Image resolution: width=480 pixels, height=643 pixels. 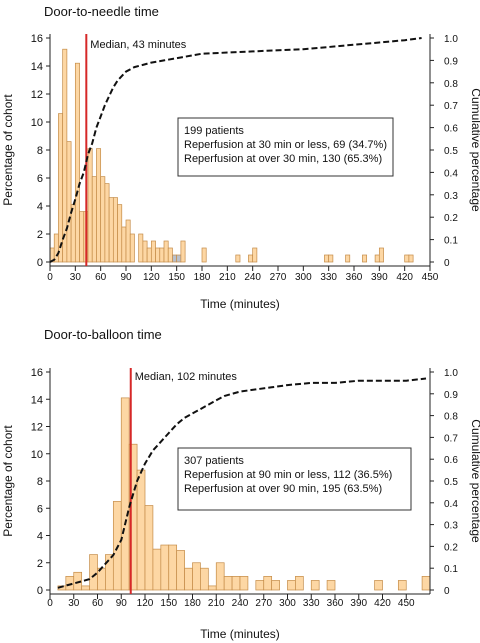 What do you see at coordinates (328, 277) in the screenshot?
I see `x-tick-label: 330` at bounding box center [328, 277].